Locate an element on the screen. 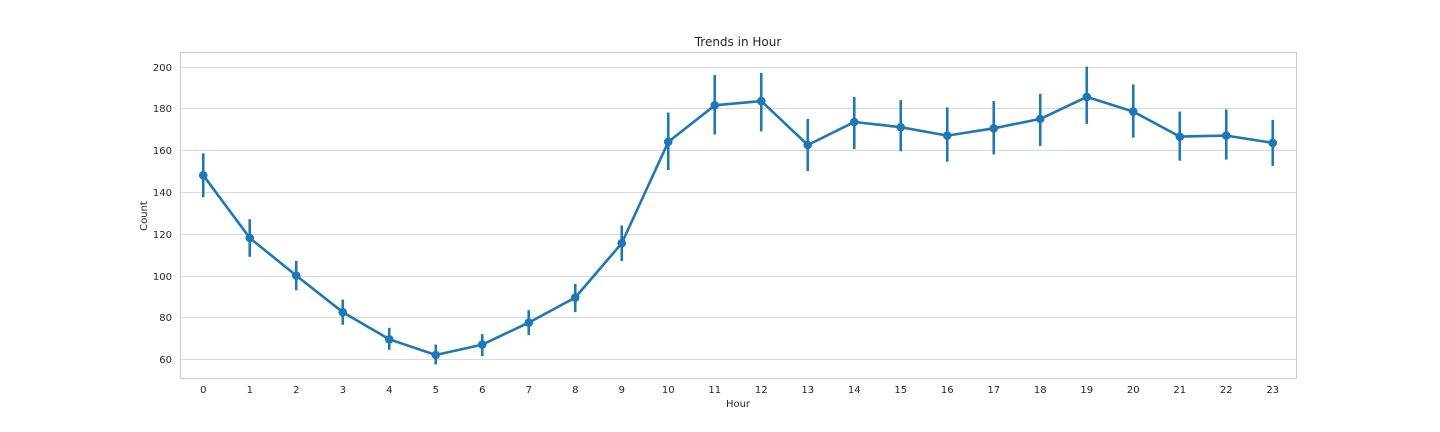 The height and width of the screenshot is (432, 1440). x-tick-label: 6 is located at coordinates (482, 390).